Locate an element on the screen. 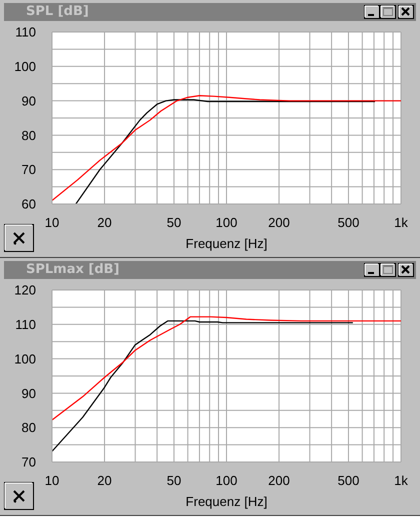  chart-title: SPLmax [dB] is located at coordinates (73, 269).